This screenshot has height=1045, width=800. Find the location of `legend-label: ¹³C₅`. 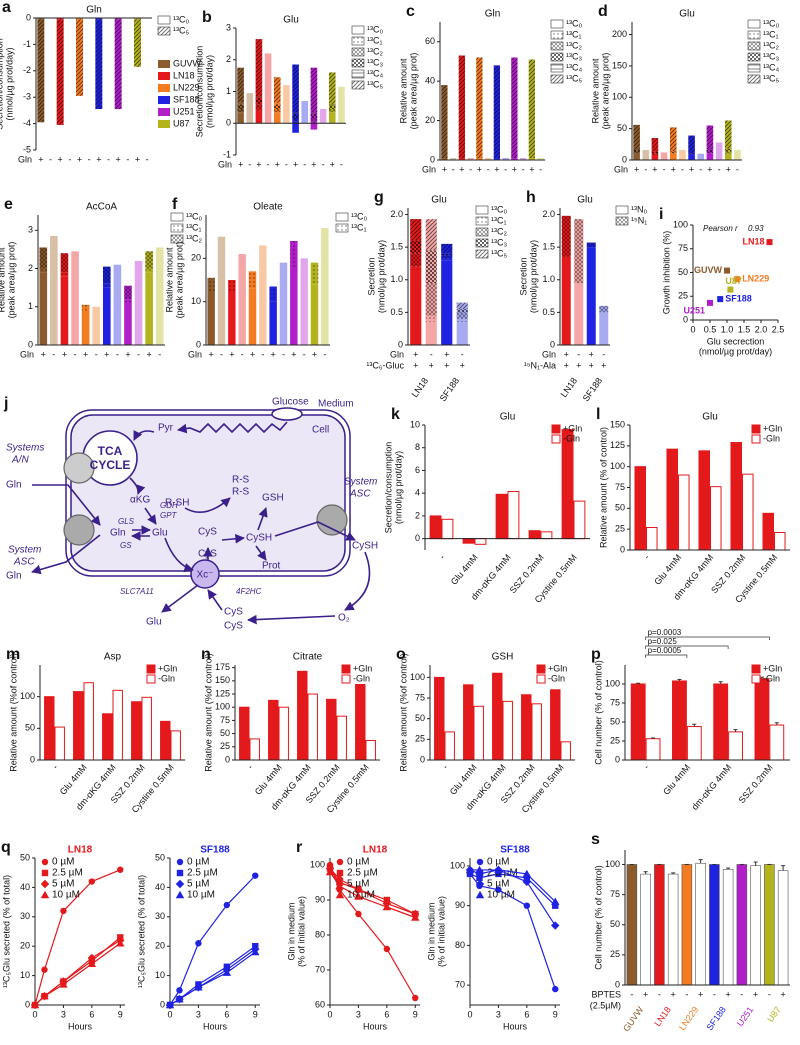

legend-label: ¹³C₅ is located at coordinates (771, 78).